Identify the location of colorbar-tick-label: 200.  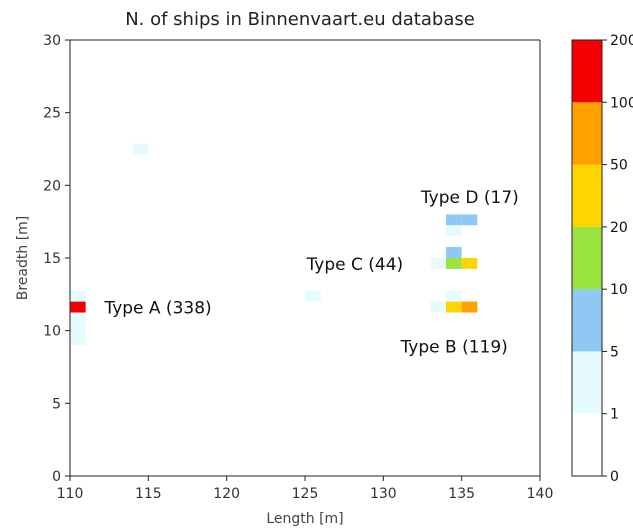
(621, 41).